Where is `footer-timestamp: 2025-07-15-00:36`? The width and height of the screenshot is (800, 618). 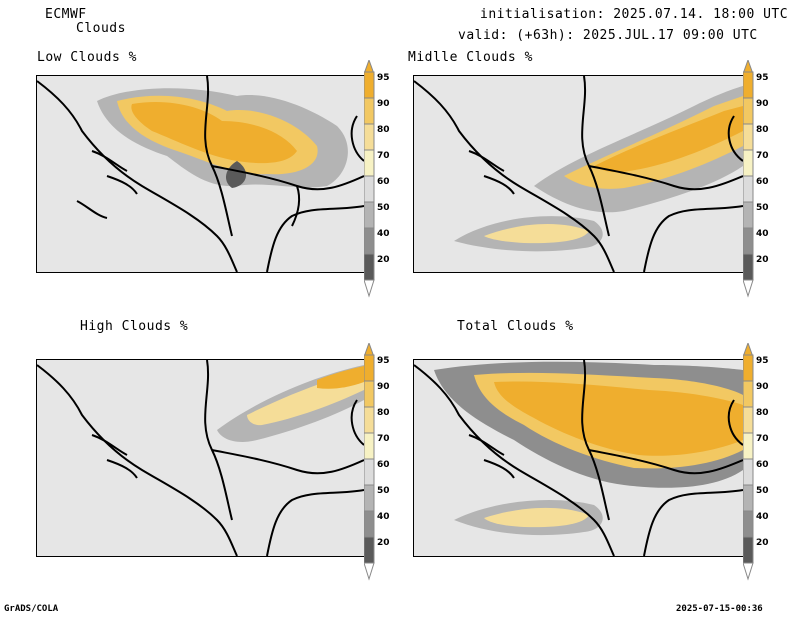
footer-timestamp: 2025-07-15-00:36 is located at coordinates (719, 609).